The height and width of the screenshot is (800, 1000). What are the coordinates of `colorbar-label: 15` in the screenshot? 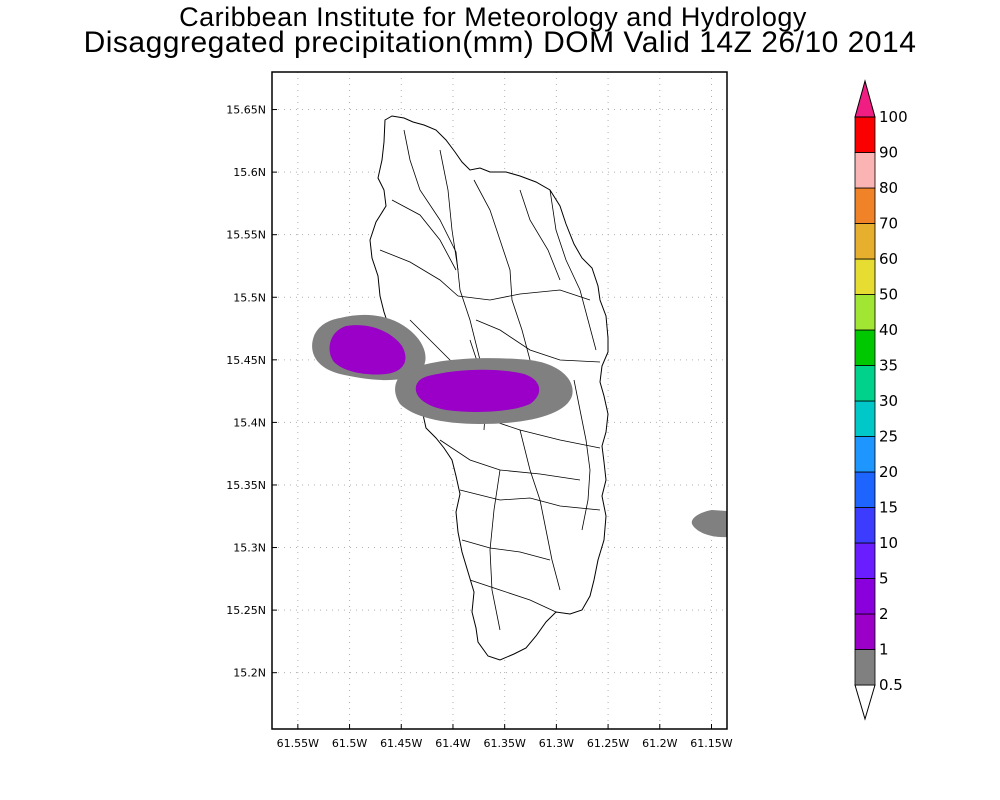 It's located at (888, 508).